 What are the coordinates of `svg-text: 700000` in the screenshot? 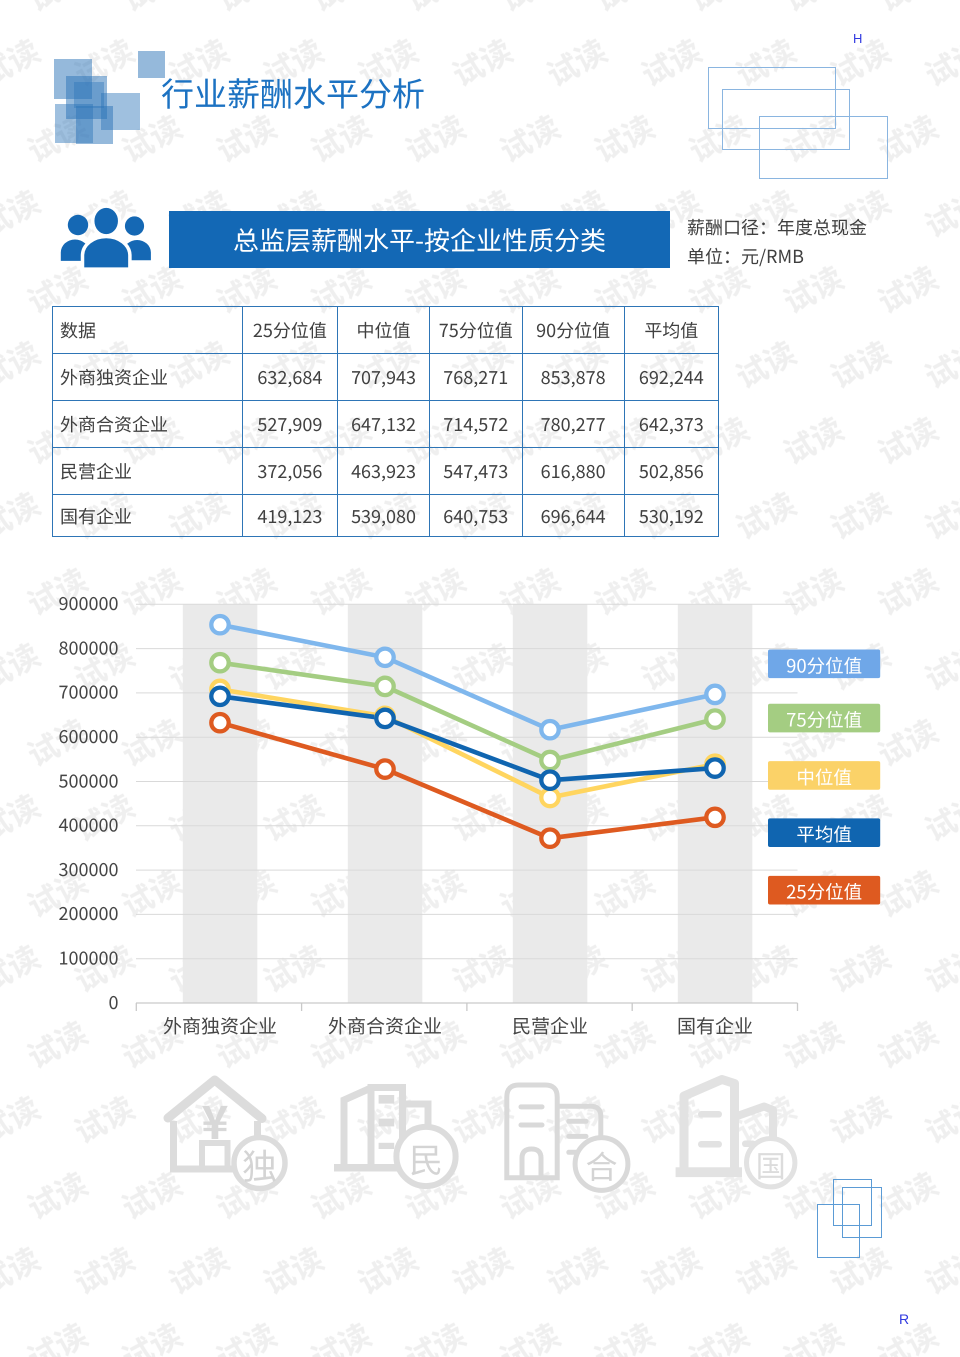 It's located at (89, 692).